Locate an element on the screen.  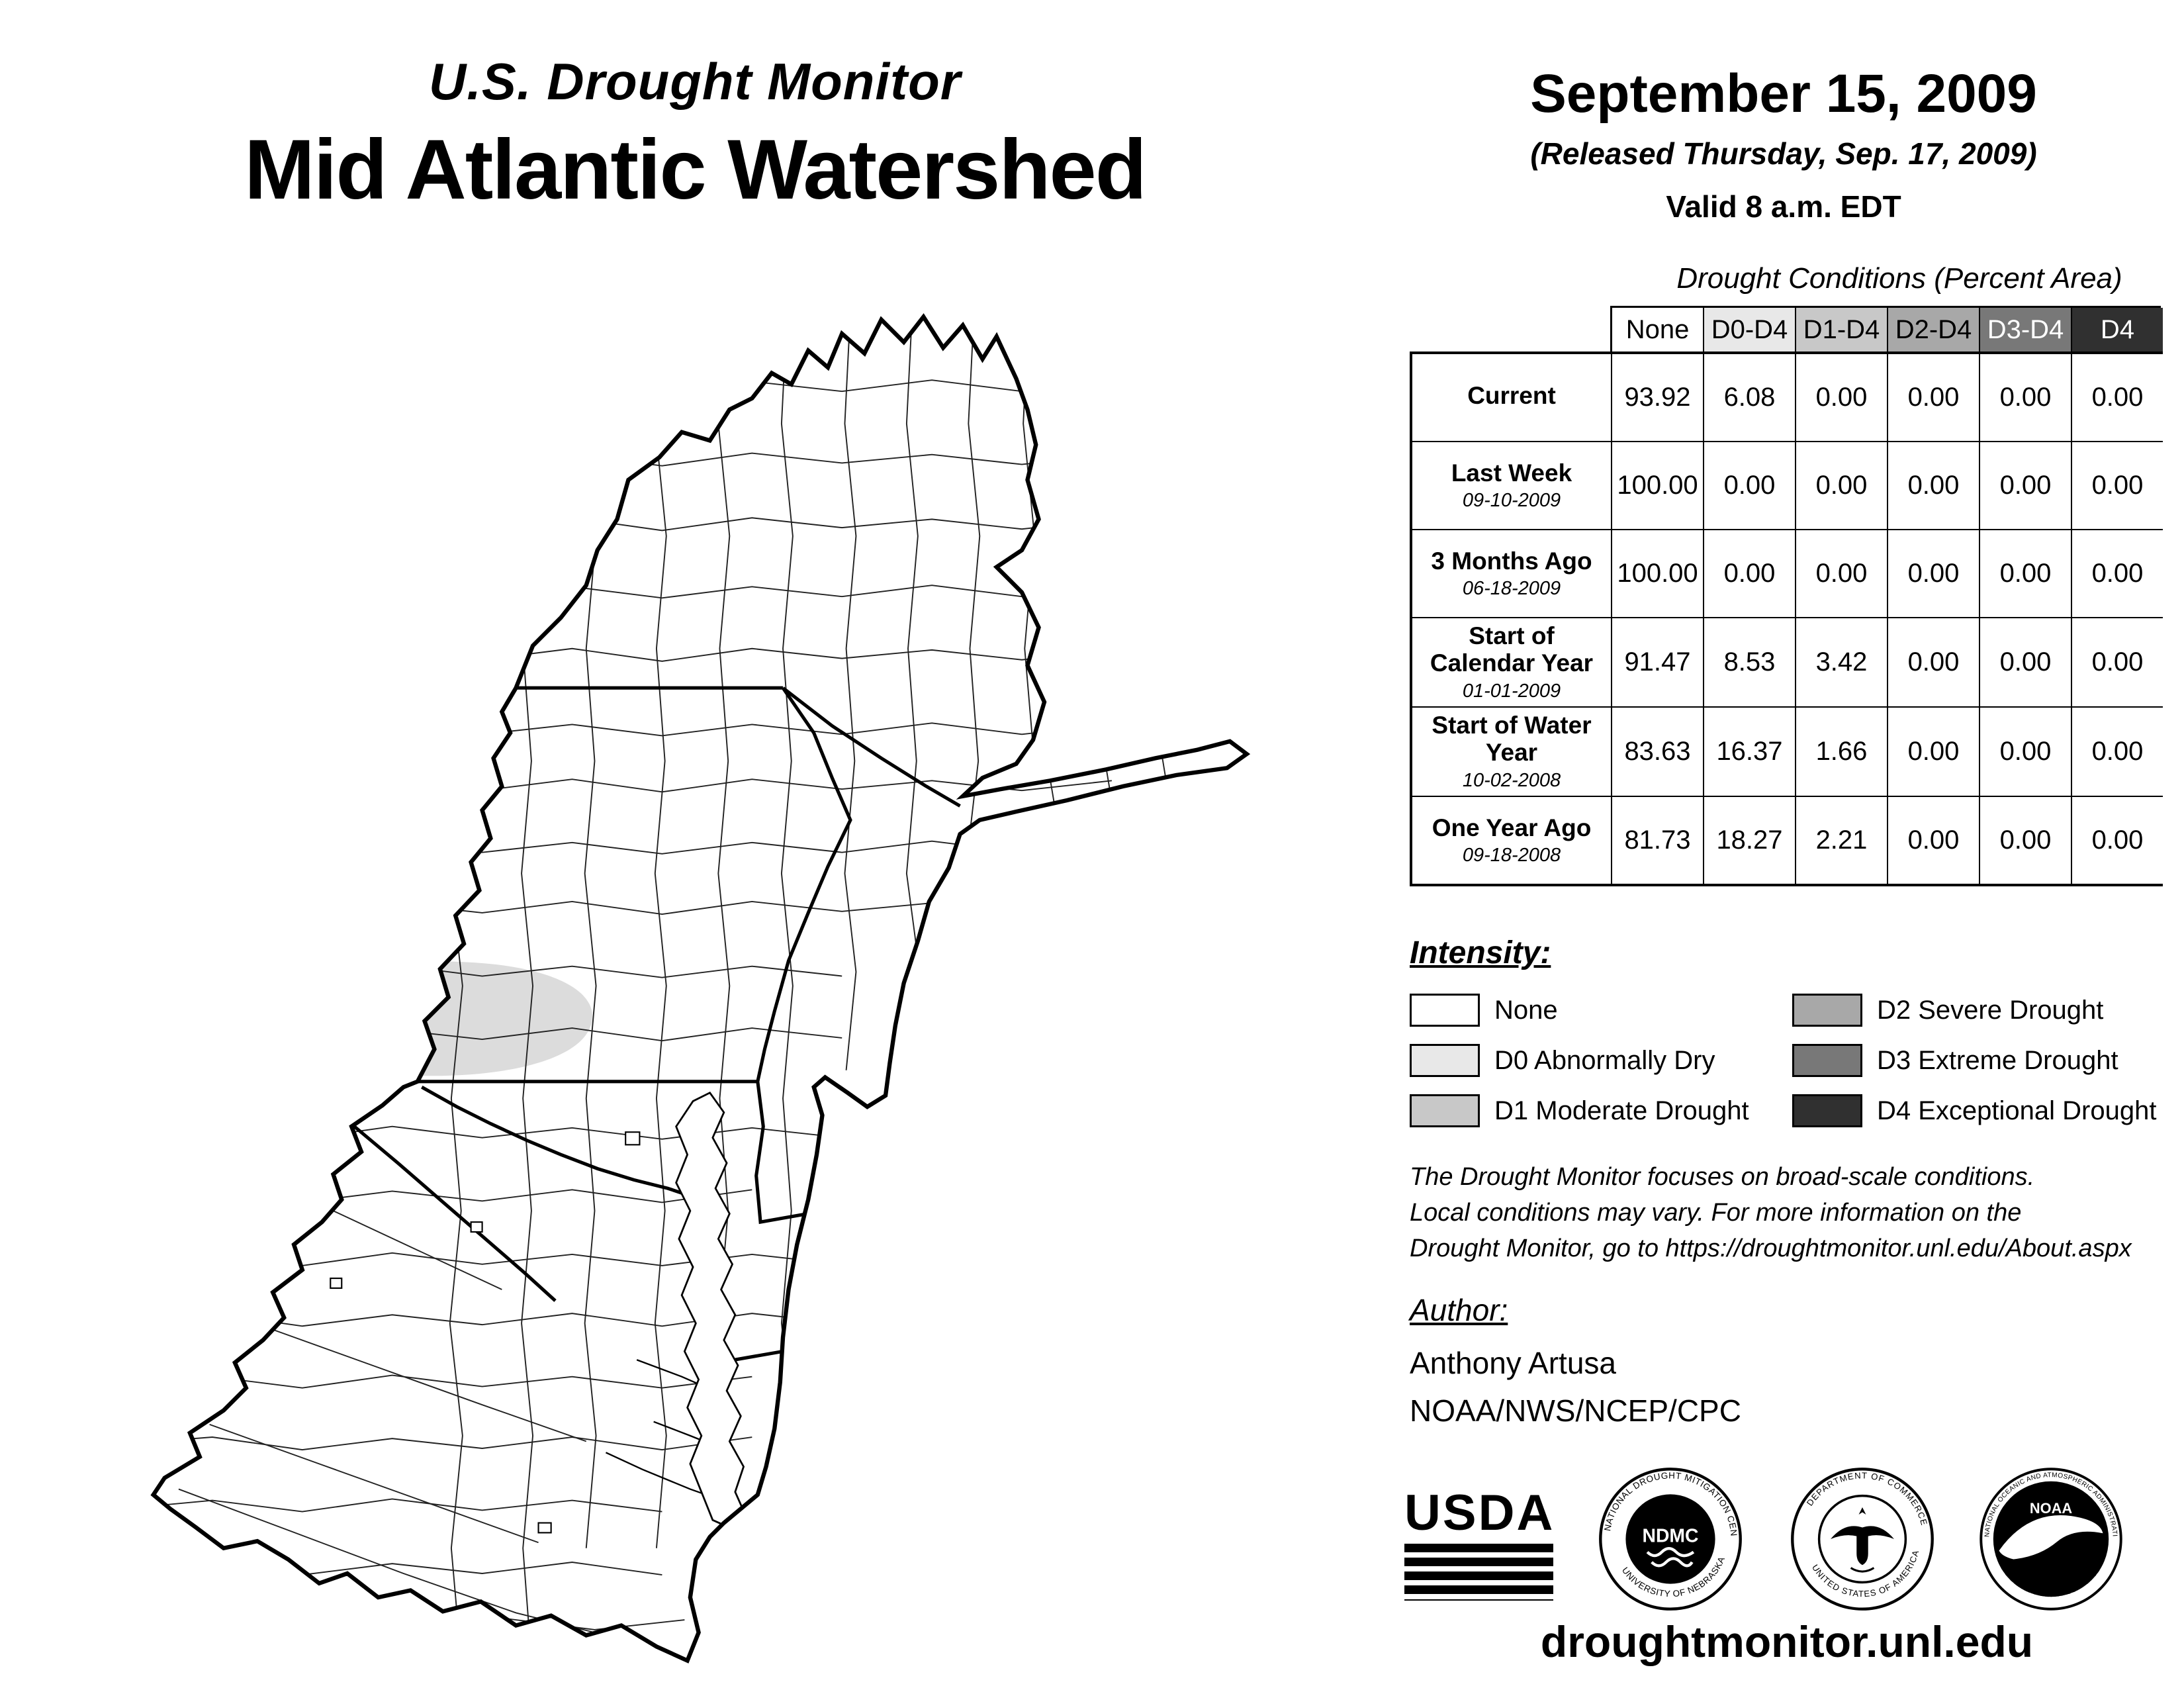
ndmc-wordmark: NDMC is located at coordinates (1671, 1535).